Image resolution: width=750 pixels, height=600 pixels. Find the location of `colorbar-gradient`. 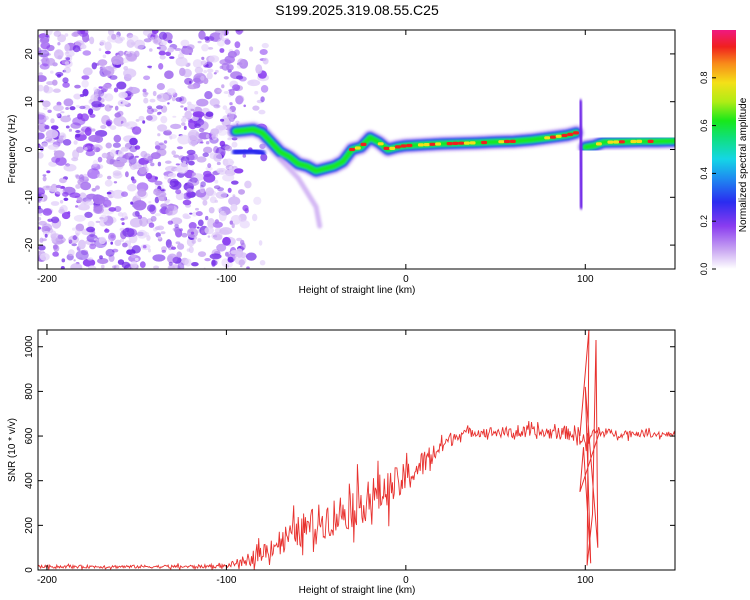

colorbar-gradient is located at coordinates (724, 149).